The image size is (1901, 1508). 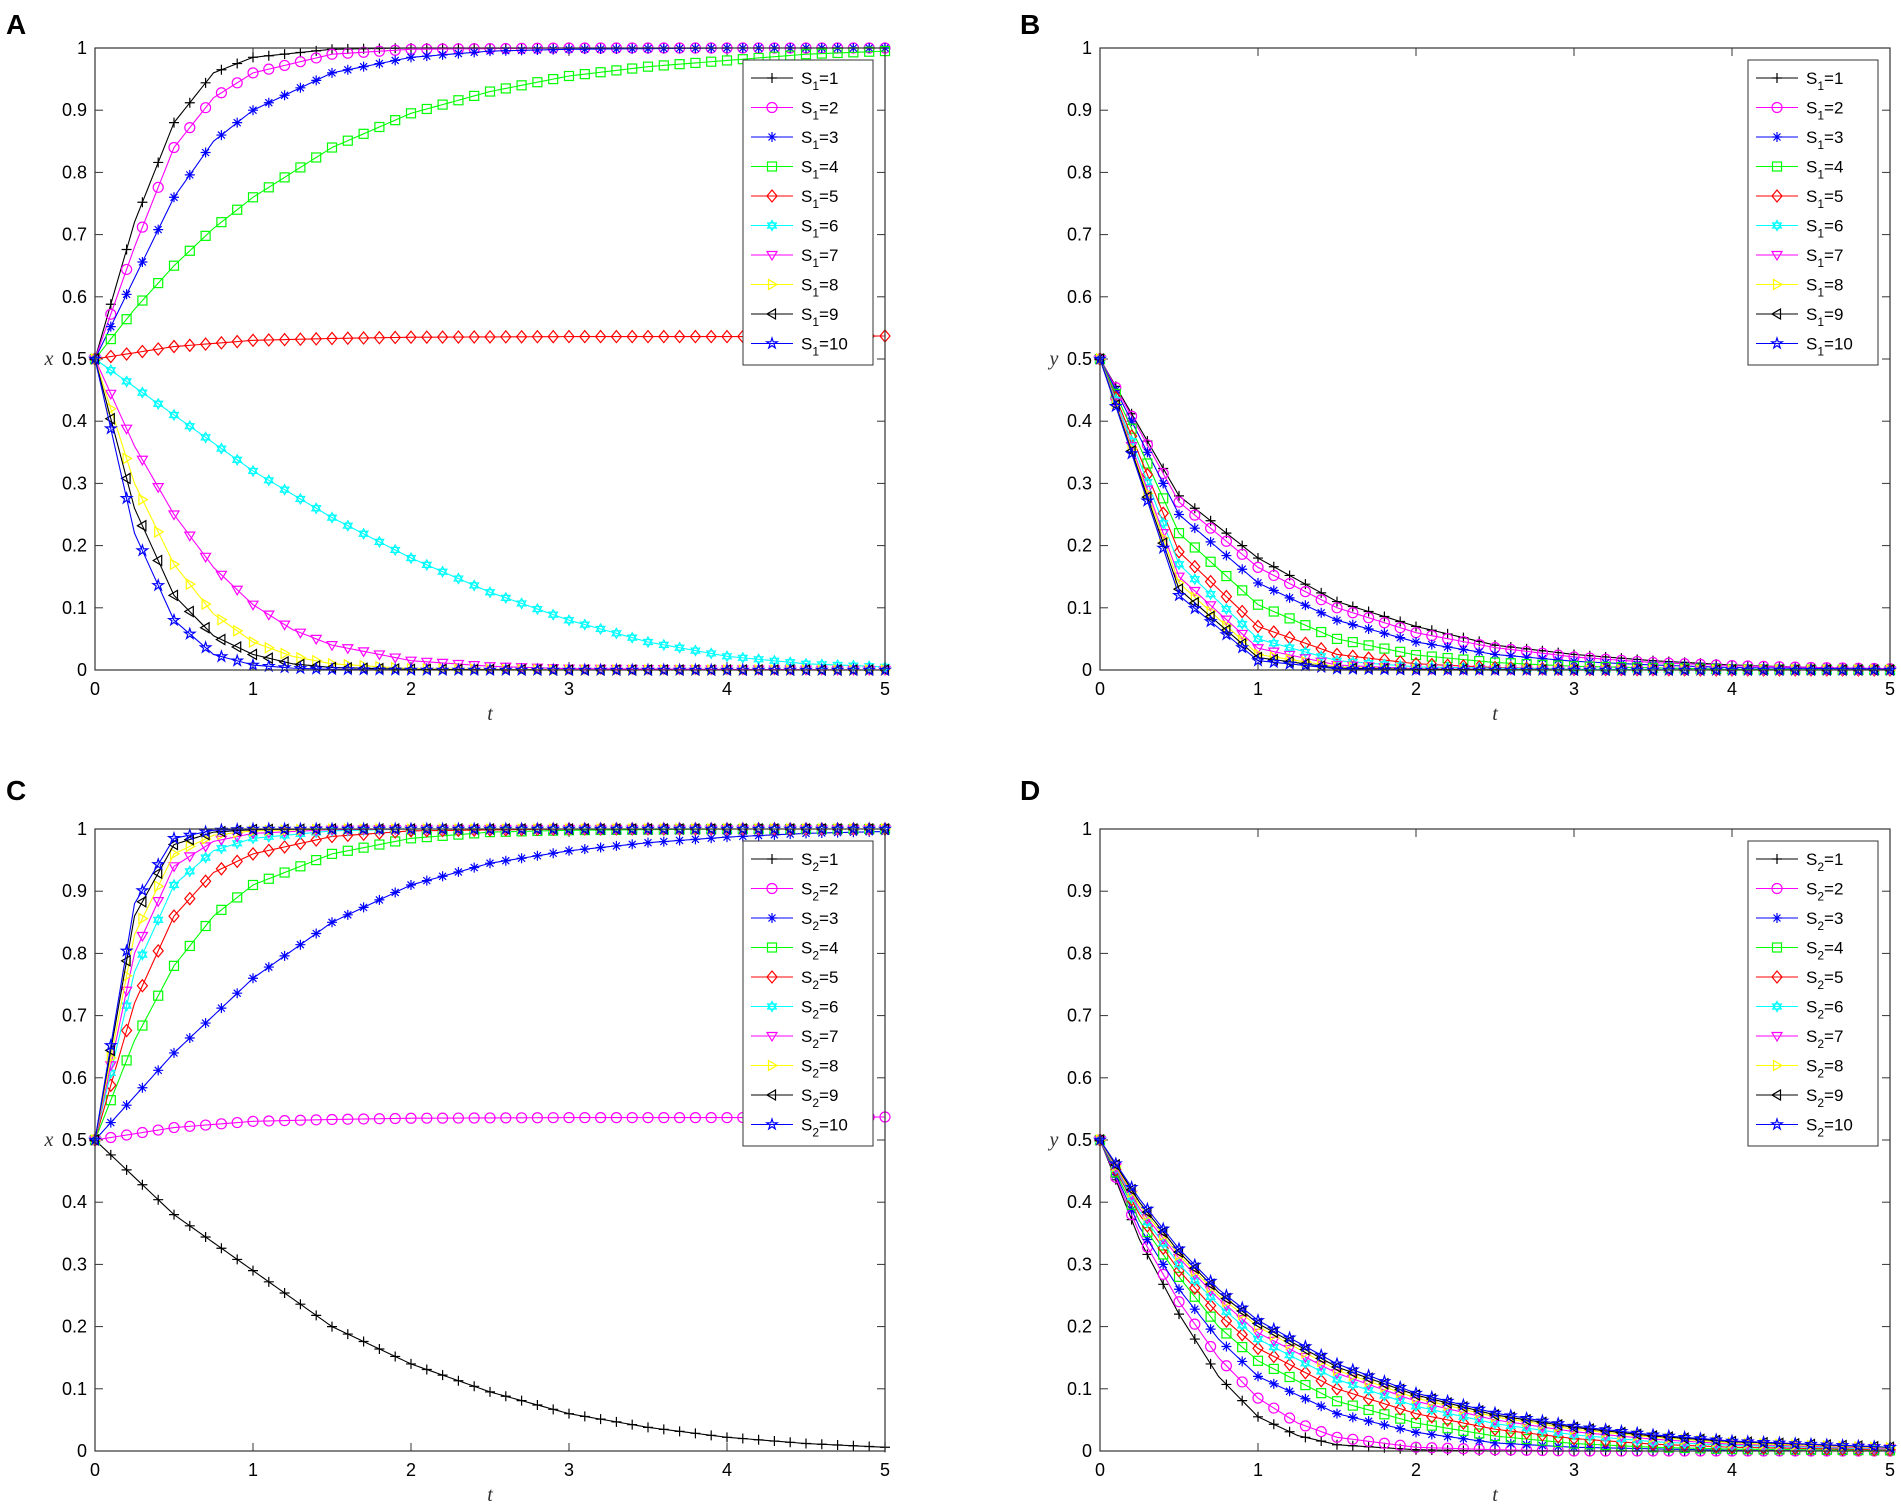 What do you see at coordinates (1833, 859) in the screenshot?
I see `legend-label-value: =1` at bounding box center [1833, 859].